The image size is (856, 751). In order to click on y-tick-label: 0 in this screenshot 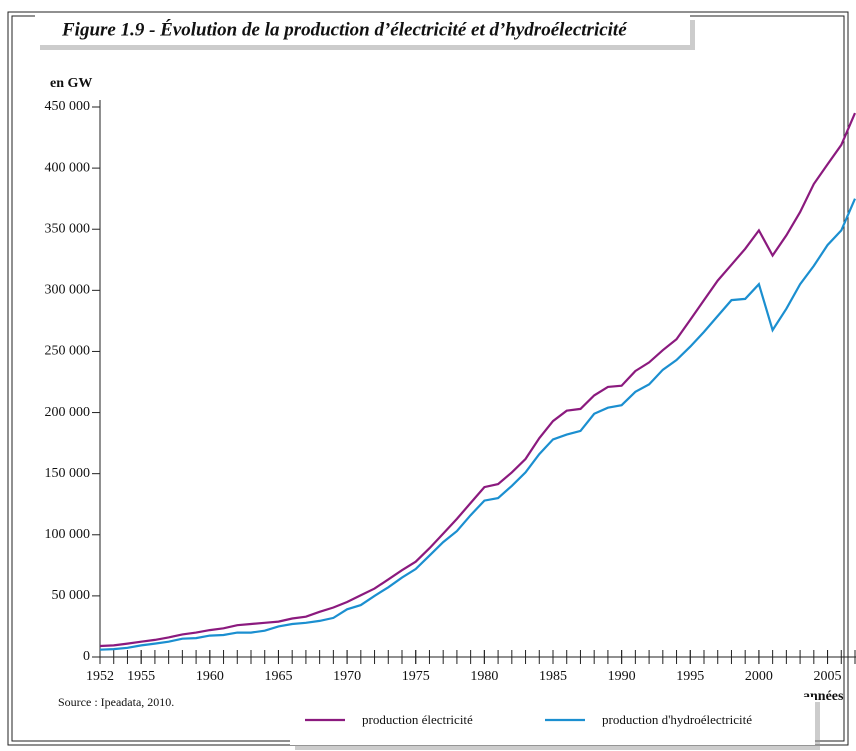, I will do `click(86, 656)`.